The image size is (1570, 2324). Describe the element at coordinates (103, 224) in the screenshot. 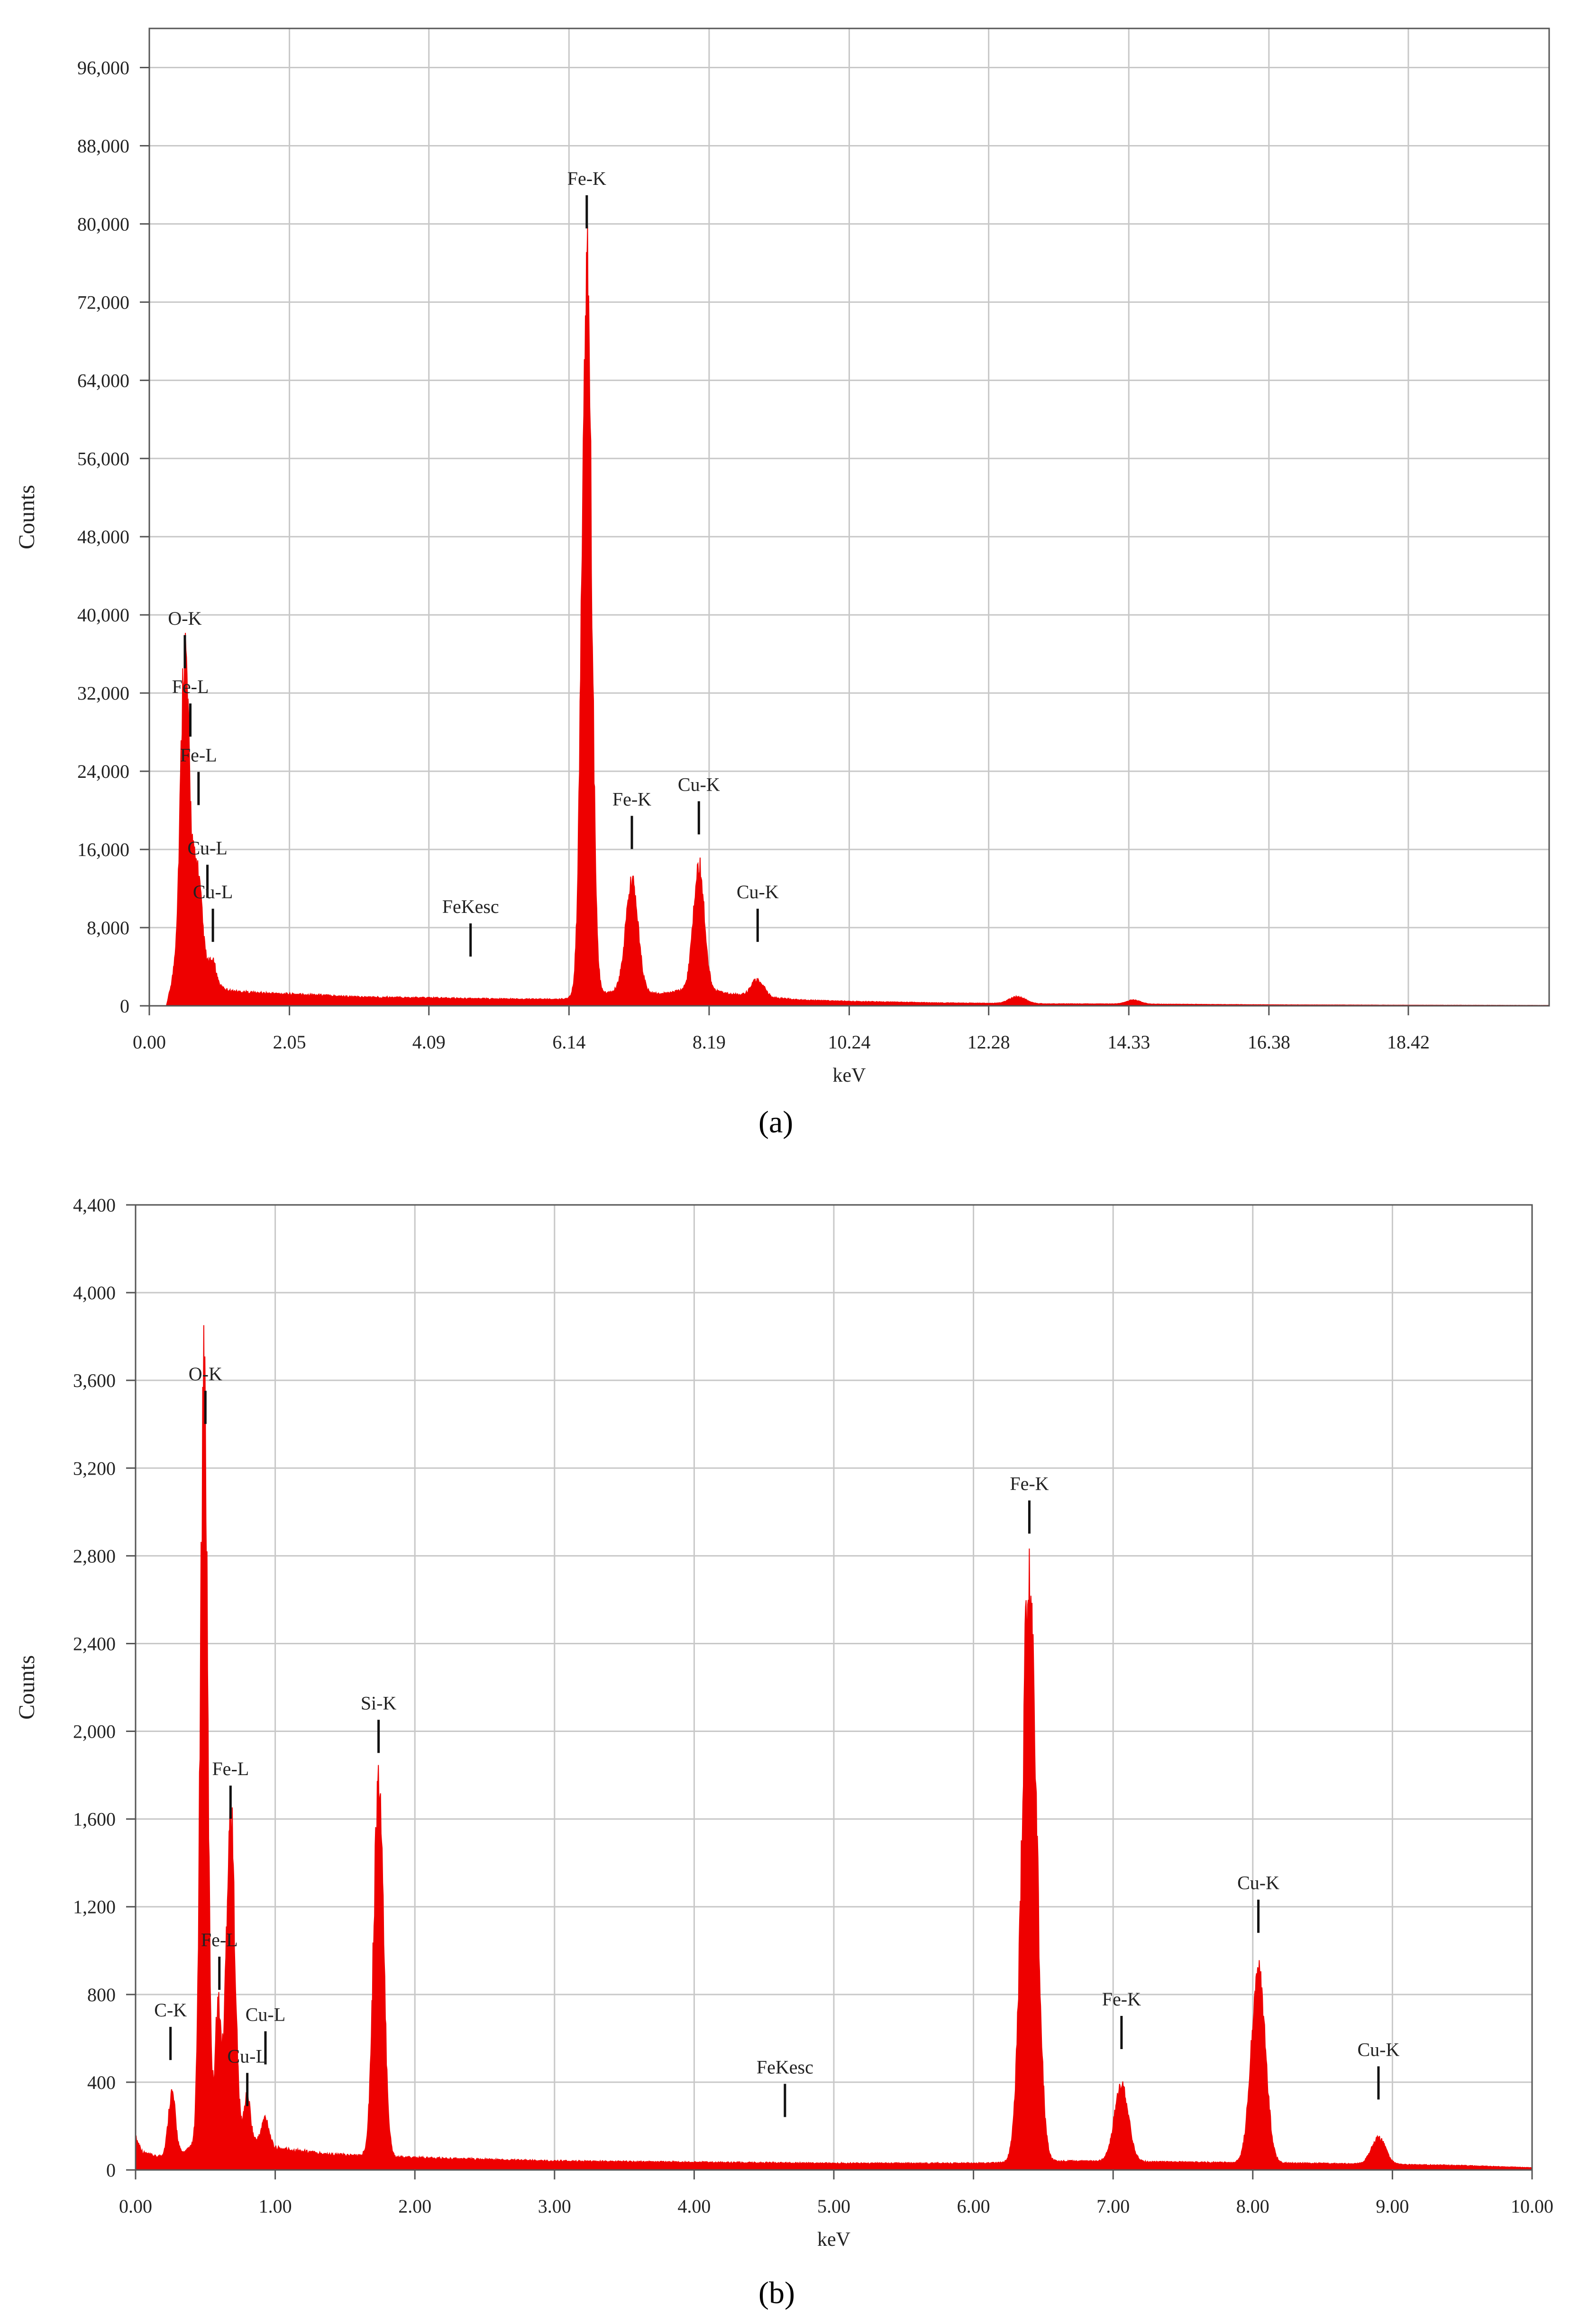

I see `y-tick-label: 80,000` at that location.